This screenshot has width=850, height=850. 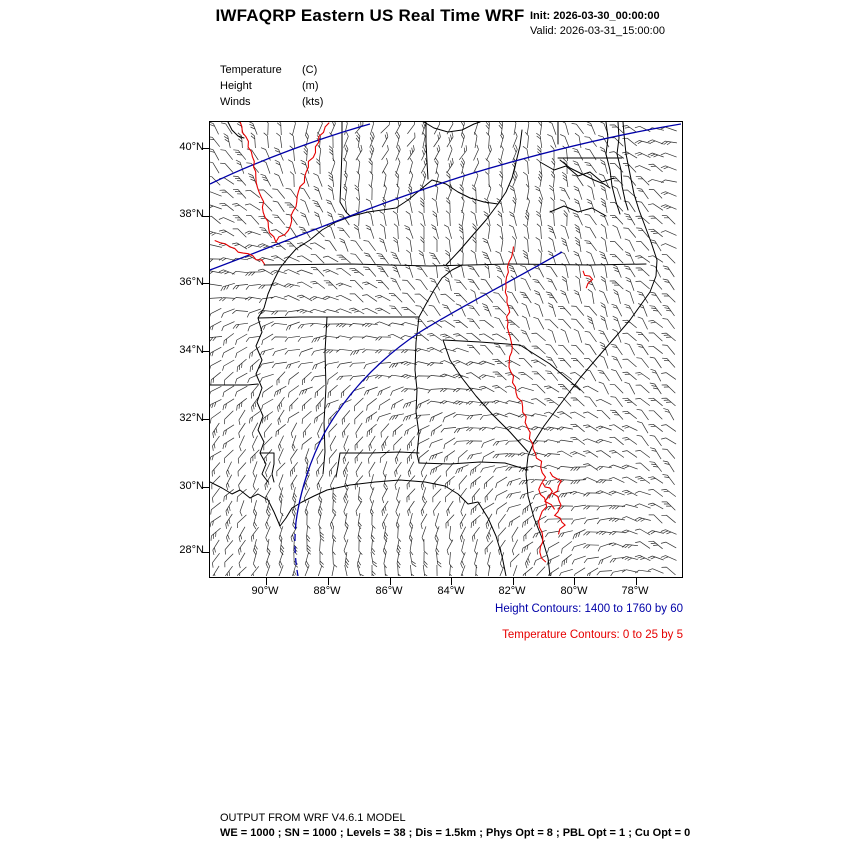 I want to click on model-output-line: OUTPUT FROM WRF V4.6.1 MODEL, so click(x=313, y=818).